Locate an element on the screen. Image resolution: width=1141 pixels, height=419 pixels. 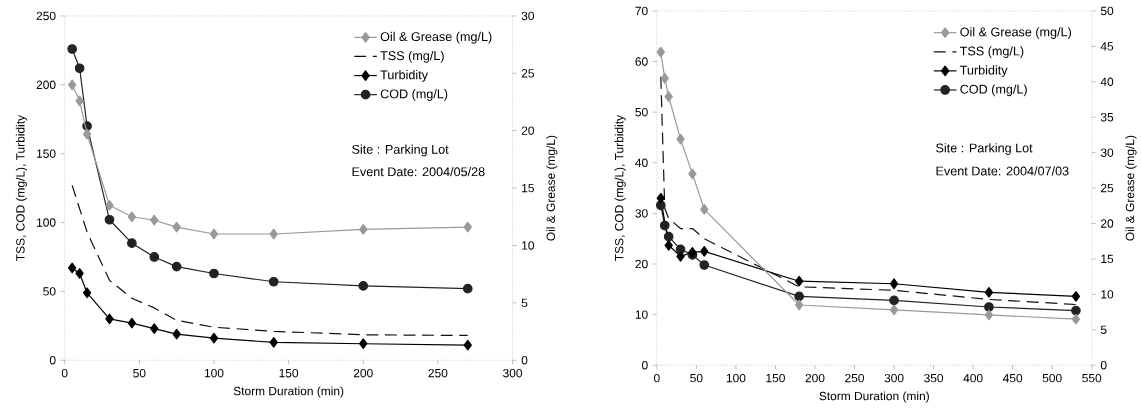
y2-tick-label: 50 is located at coordinates (1107, 11).